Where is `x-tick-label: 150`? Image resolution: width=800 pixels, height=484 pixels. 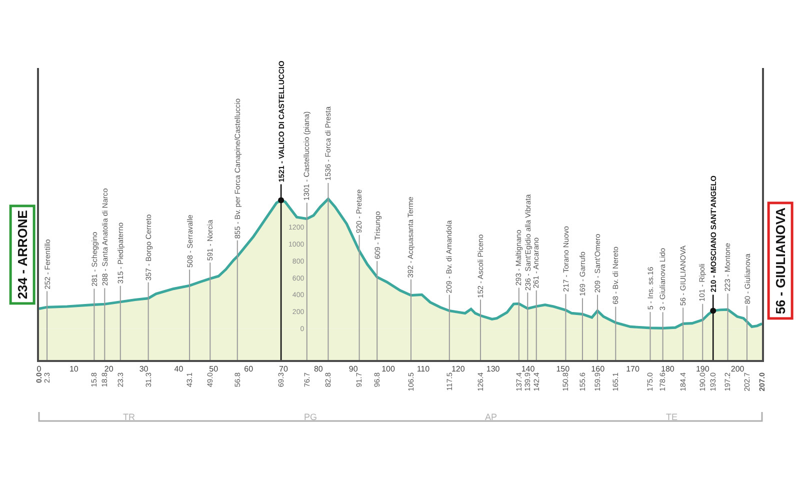
x-tick-label: 150 is located at coordinates (563, 369).